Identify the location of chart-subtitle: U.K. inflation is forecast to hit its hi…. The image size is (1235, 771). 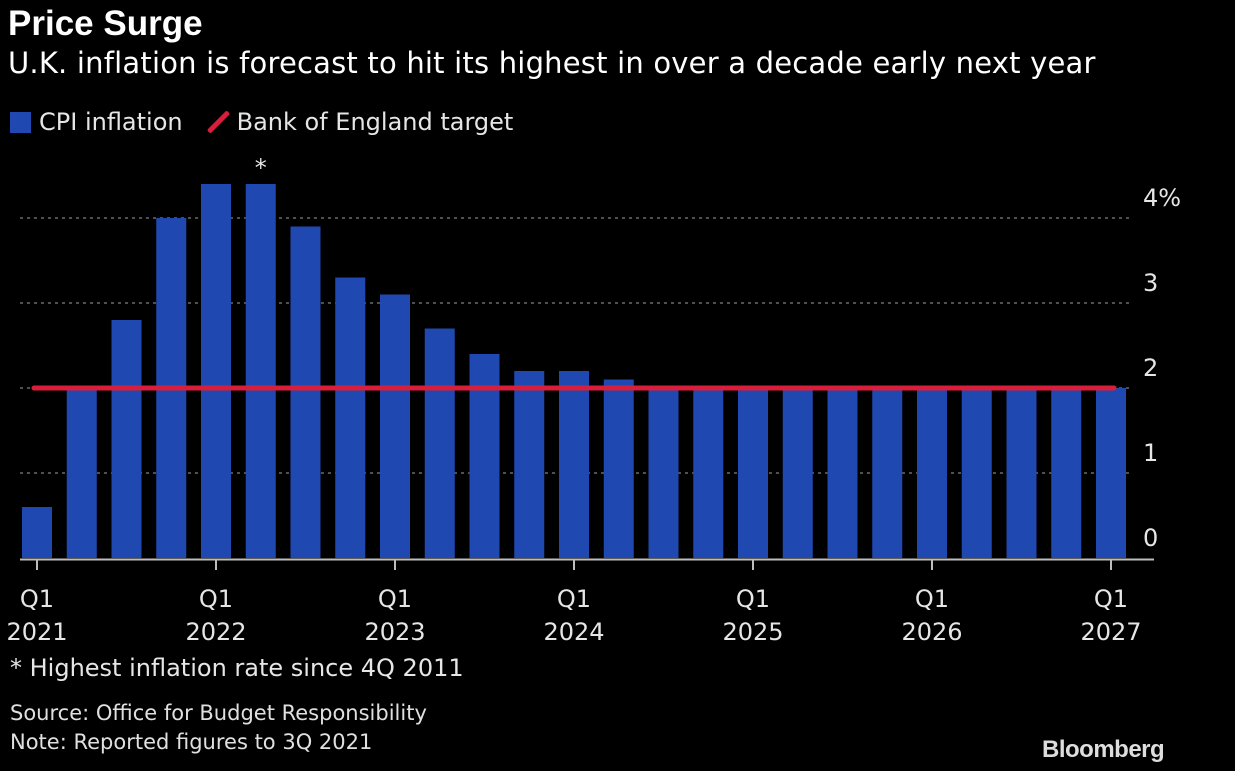
(552, 63).